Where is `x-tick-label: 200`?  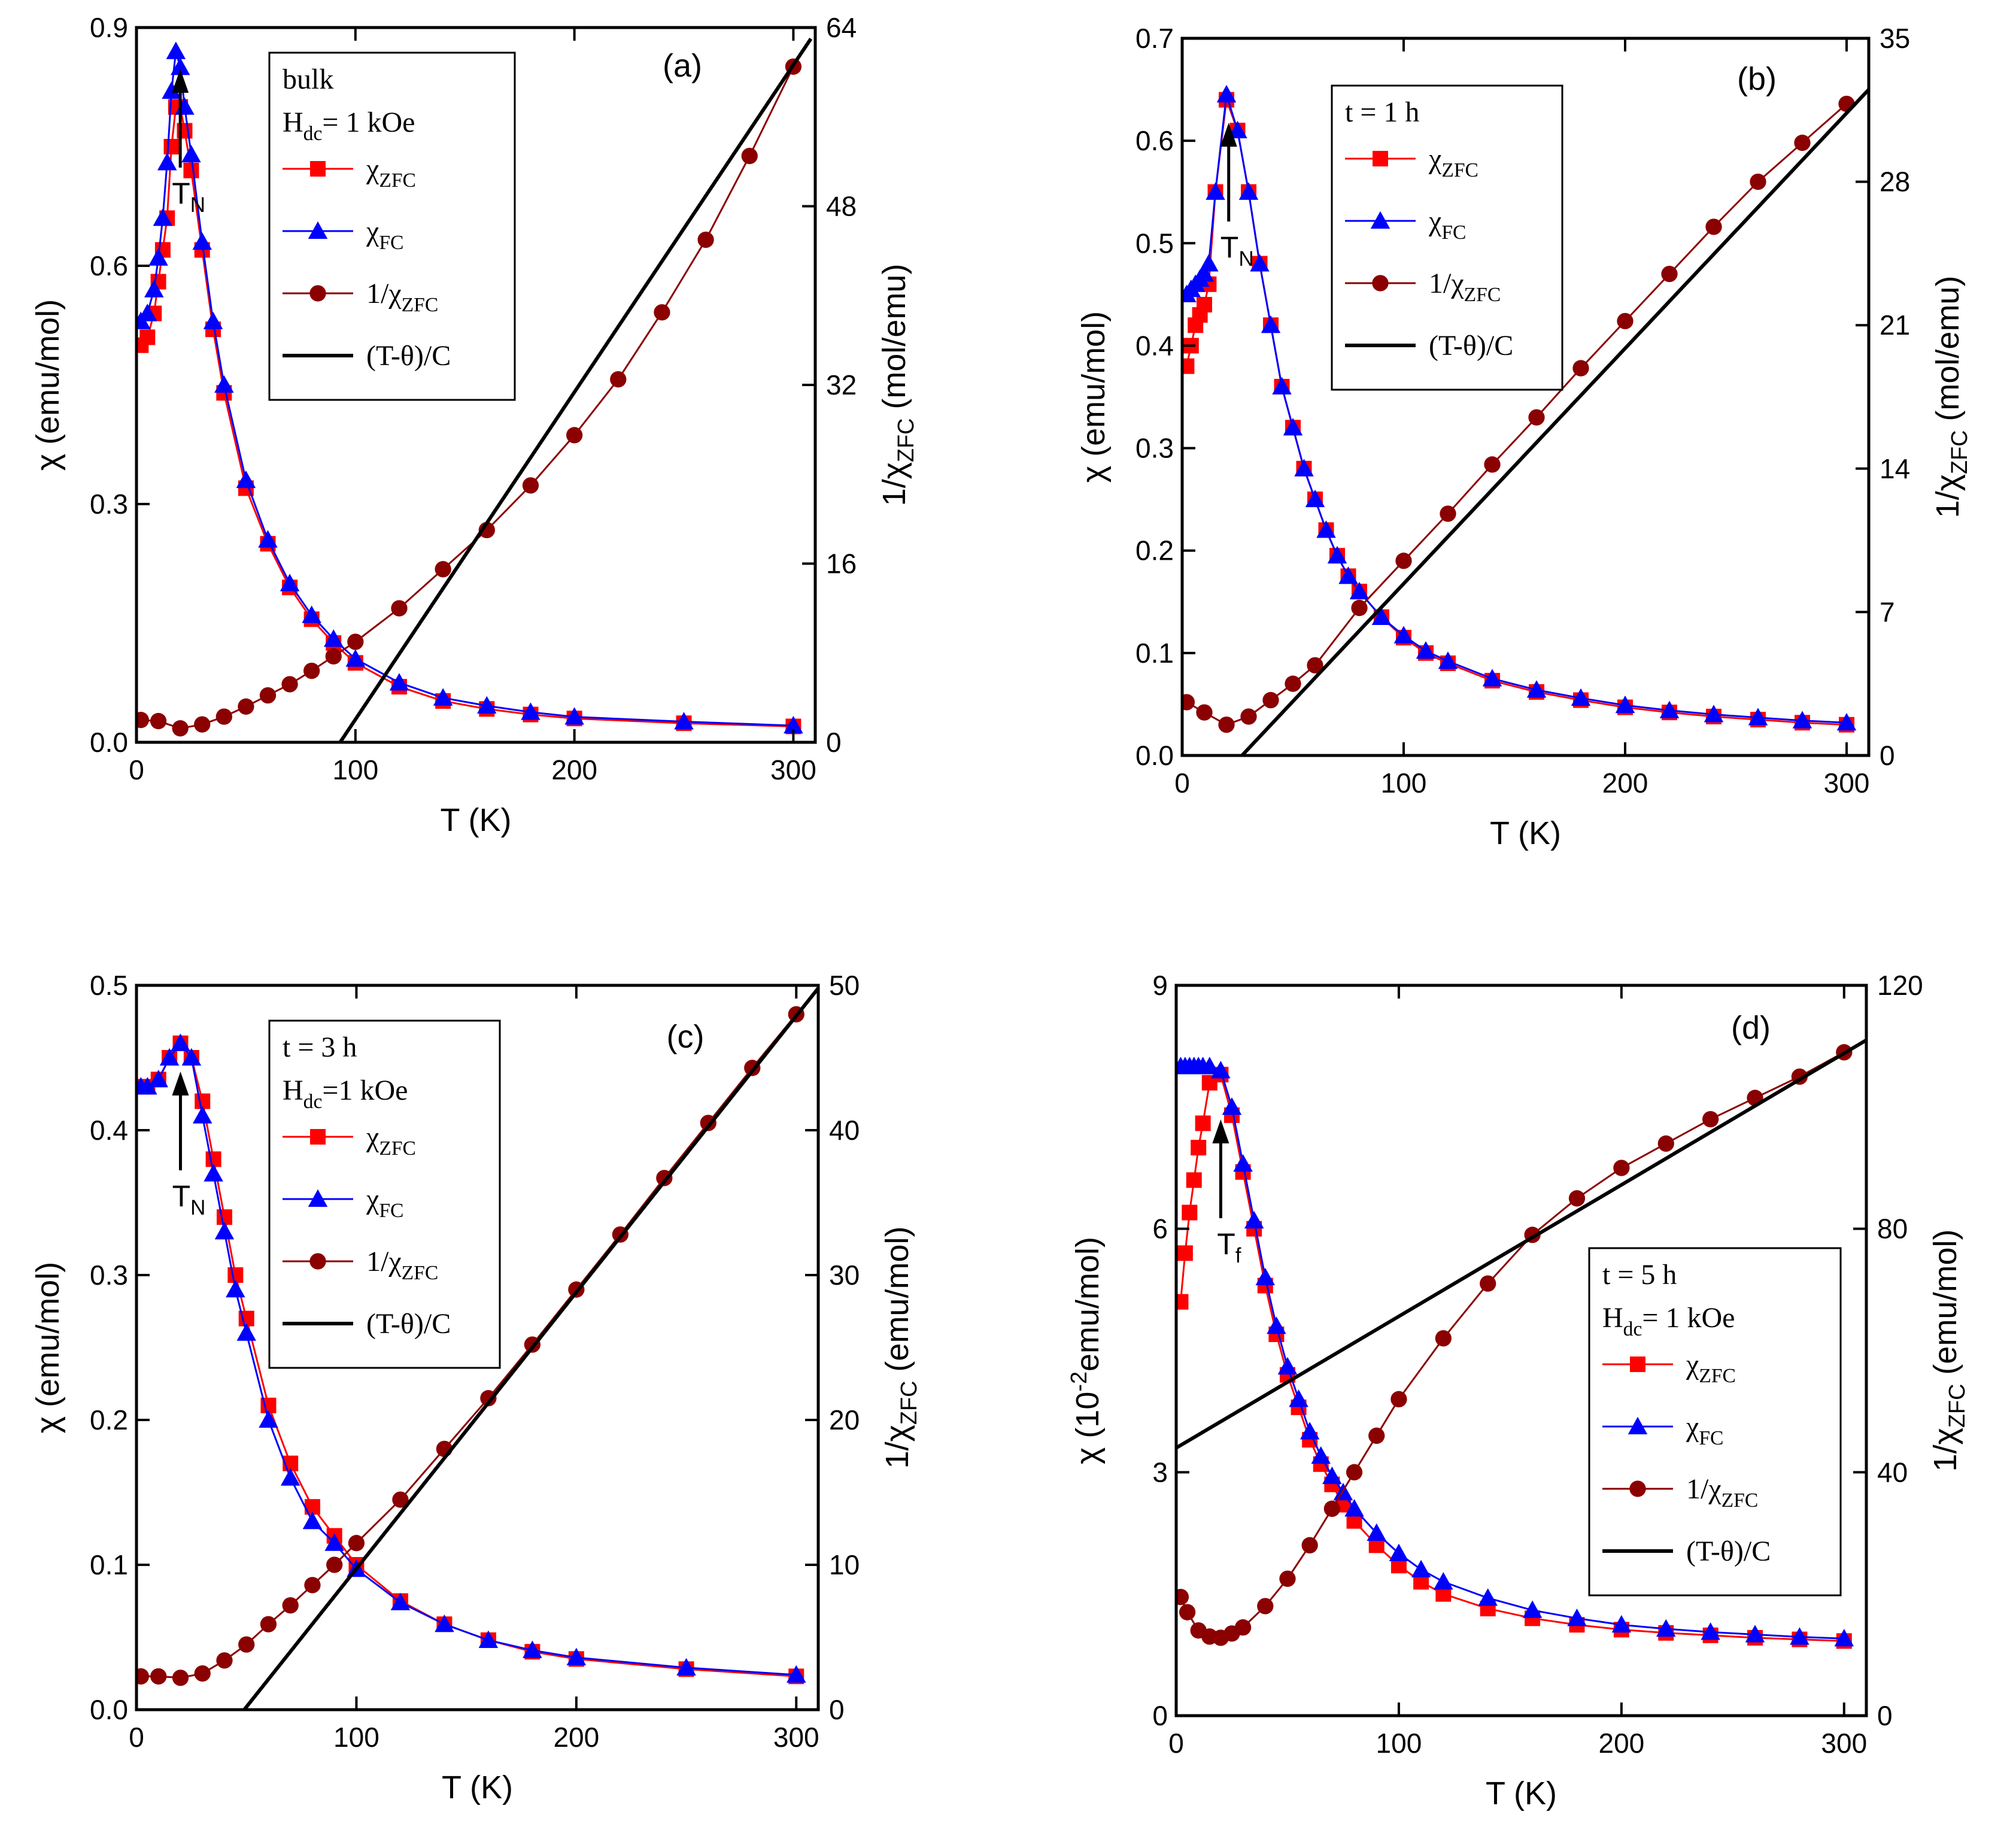 x-tick-label: 200 is located at coordinates (1625, 783).